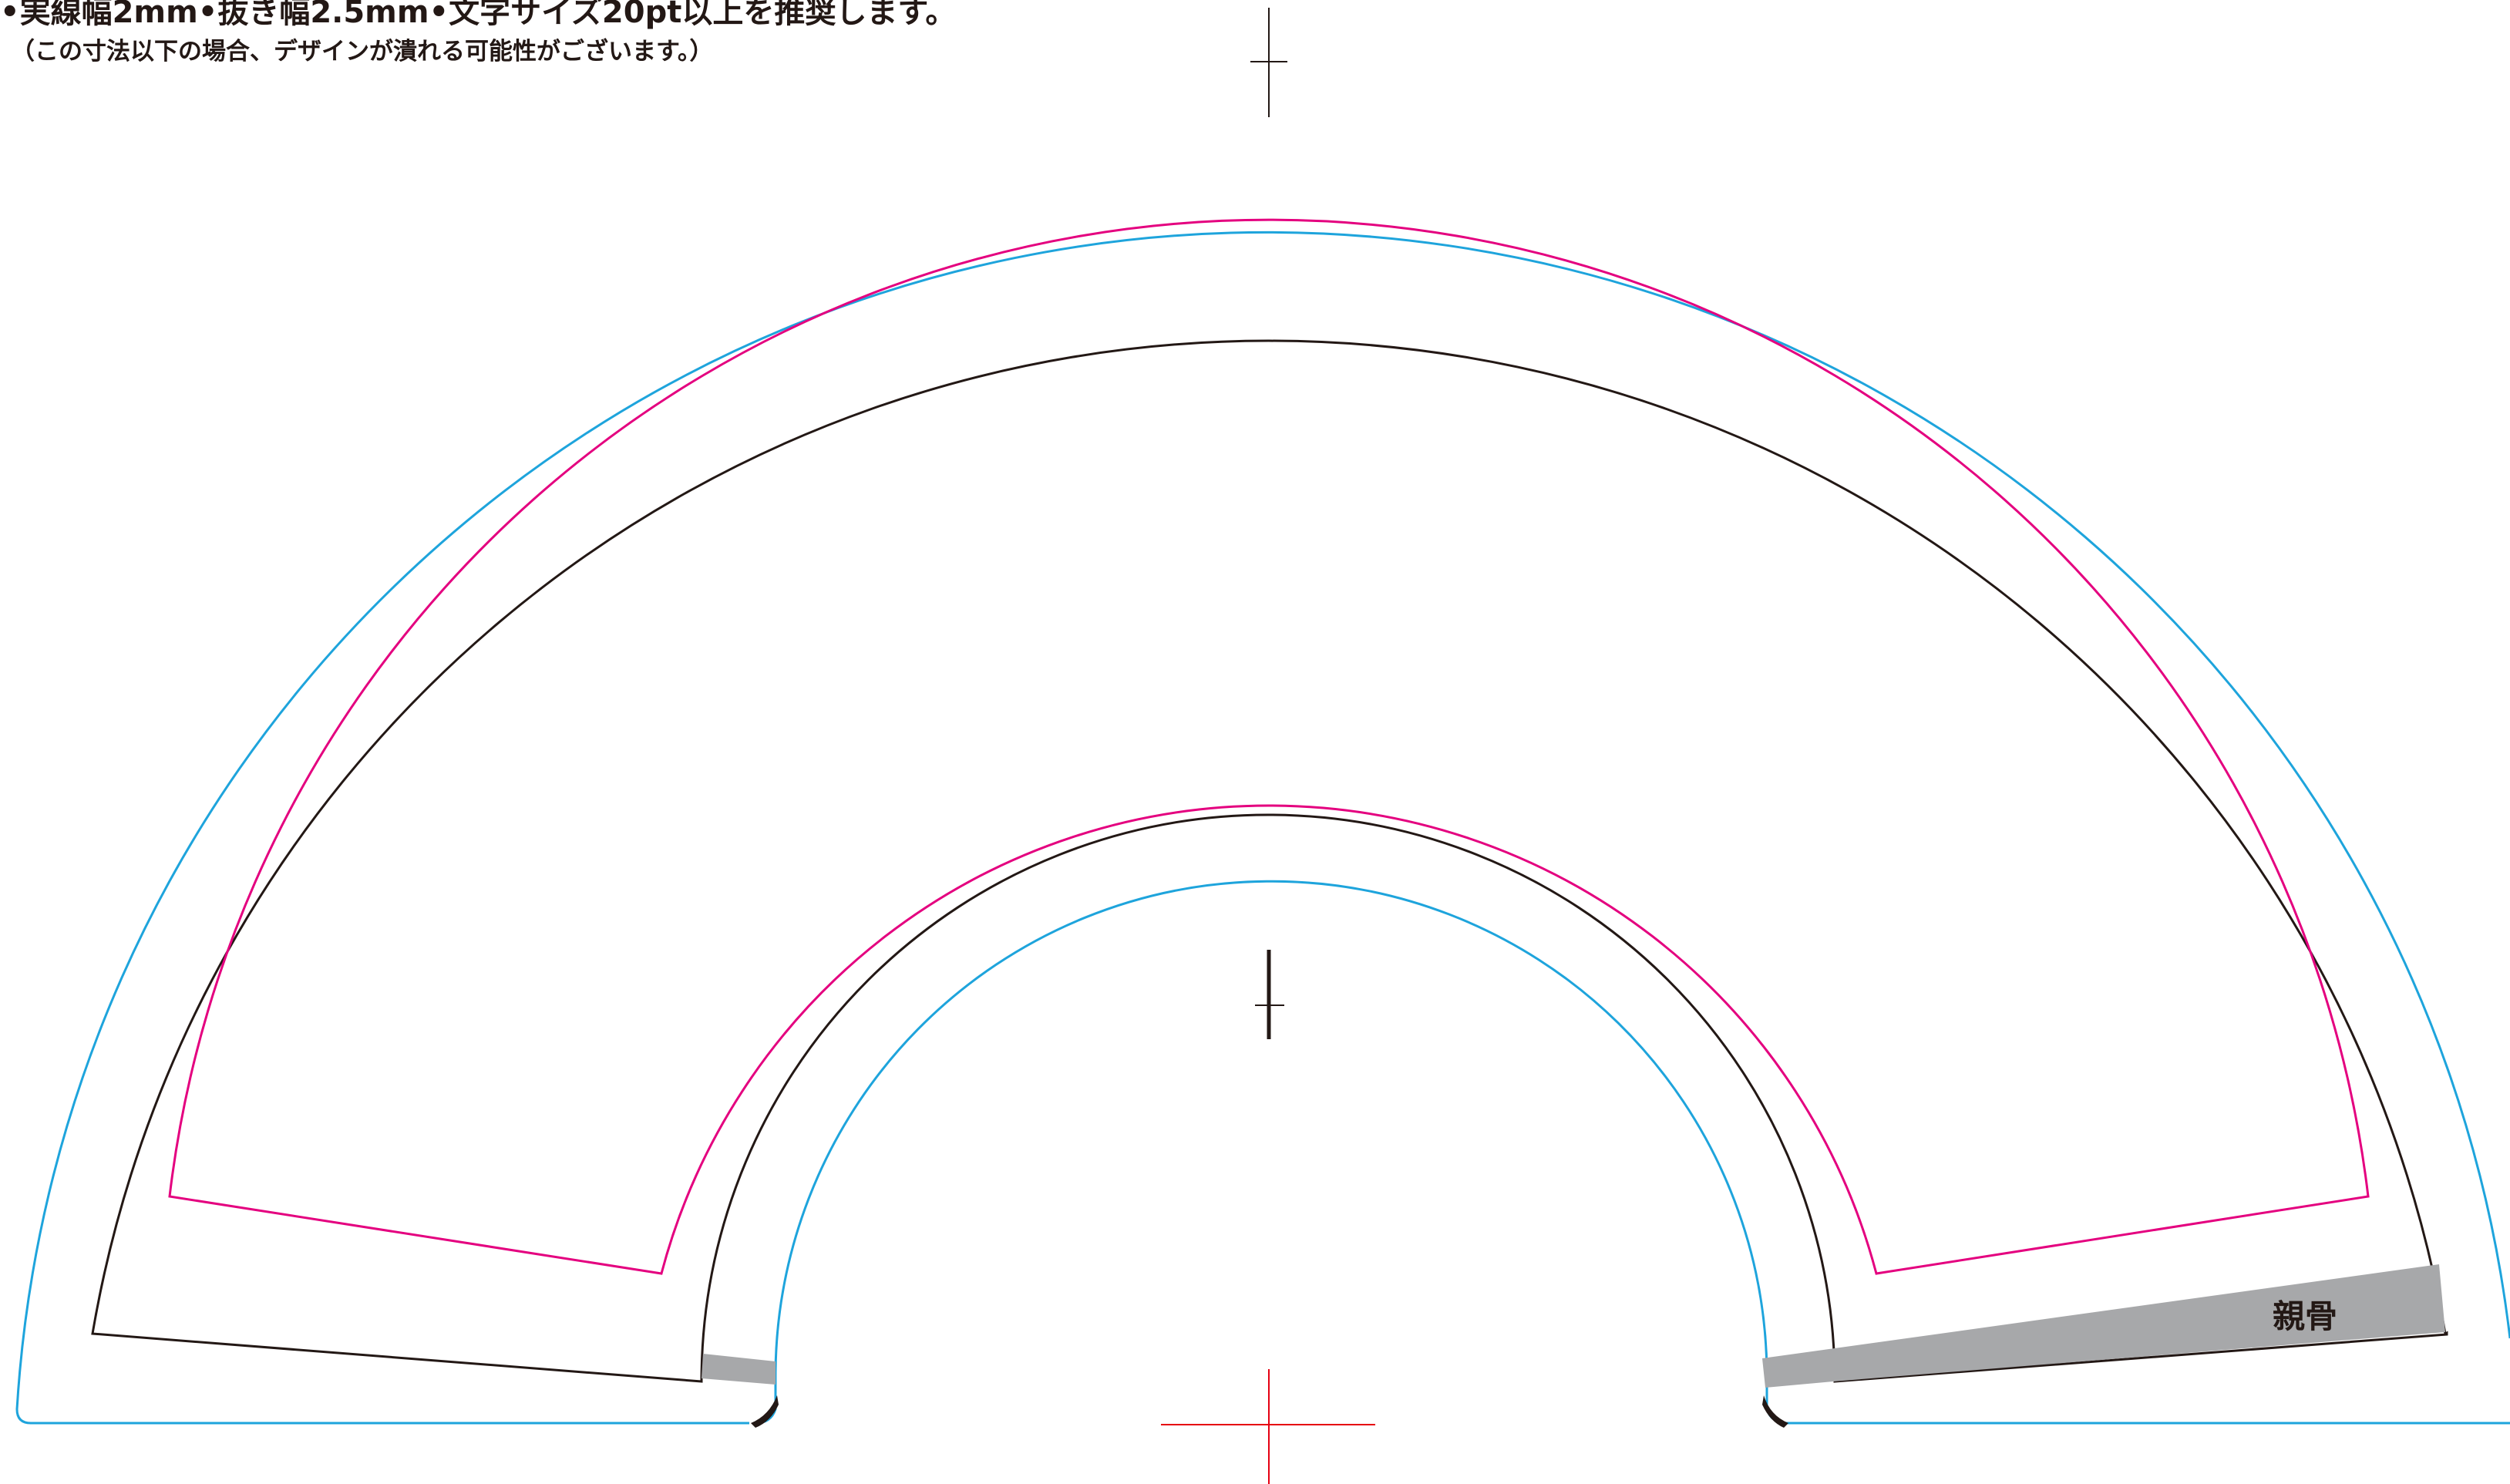 The width and height of the screenshot is (2510, 1484). I want to click on bottom-center-crosshair, so click(1268, 1427).